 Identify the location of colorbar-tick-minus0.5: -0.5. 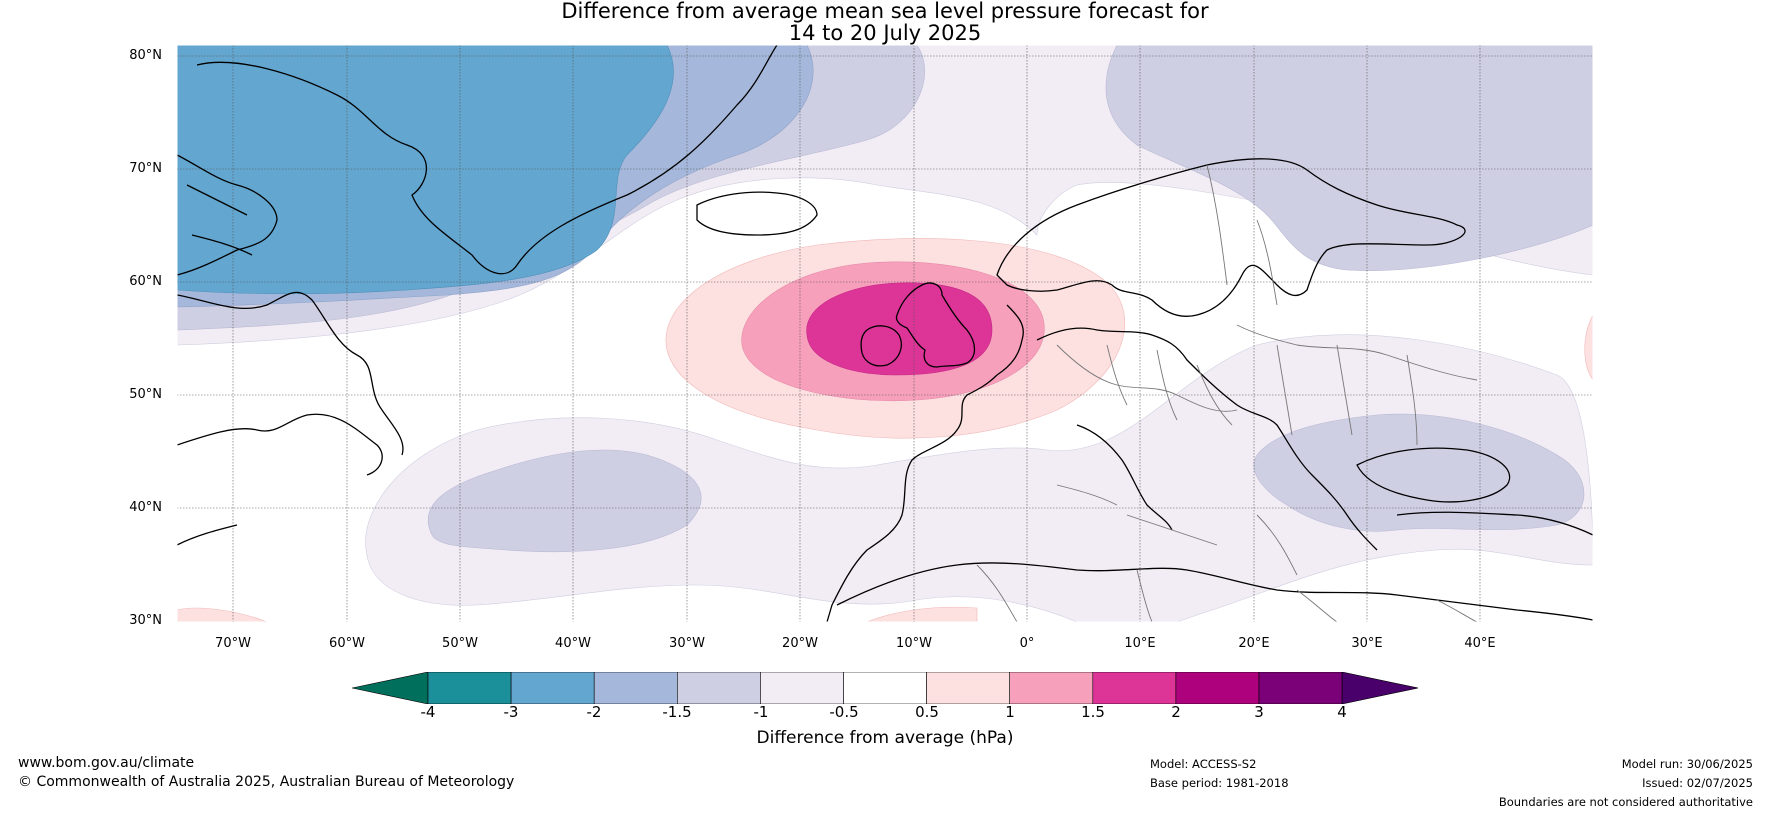
(844, 712).